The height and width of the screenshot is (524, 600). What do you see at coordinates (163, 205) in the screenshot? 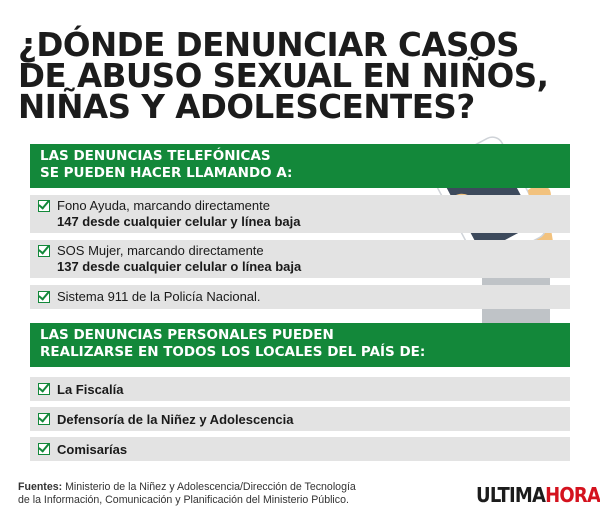
I see `item-text: Fono Ayuda, marcando directamente` at bounding box center [163, 205].